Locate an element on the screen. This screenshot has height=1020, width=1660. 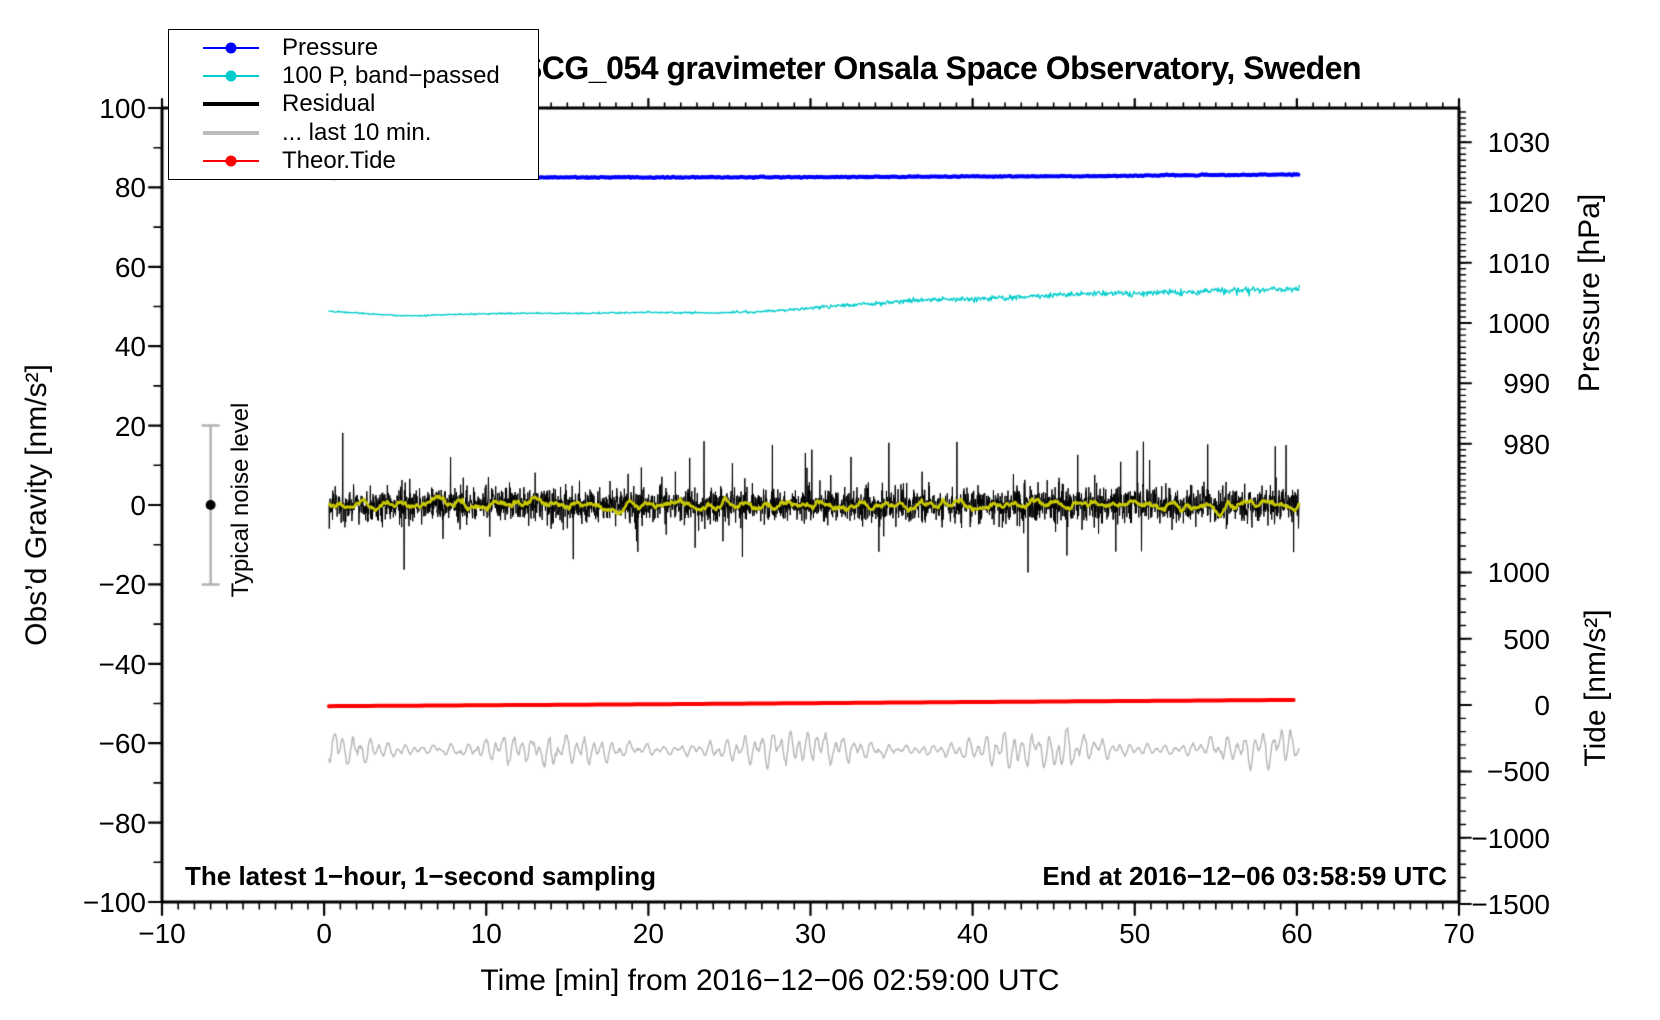
y-left-tick-label: 40 is located at coordinates (130, 347).